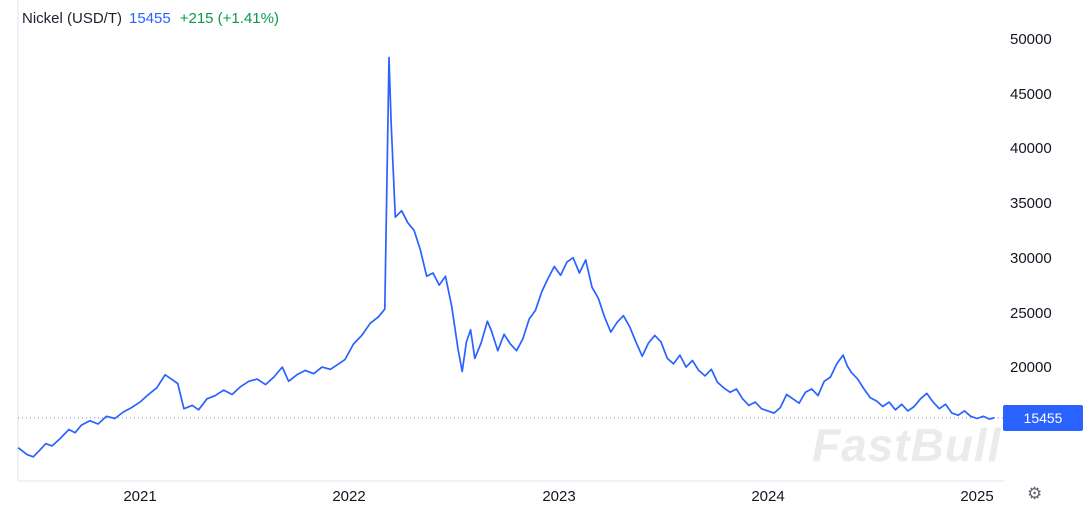  Describe the element at coordinates (907, 445) in the screenshot. I see `fastbull-watermark: FastBull` at that location.